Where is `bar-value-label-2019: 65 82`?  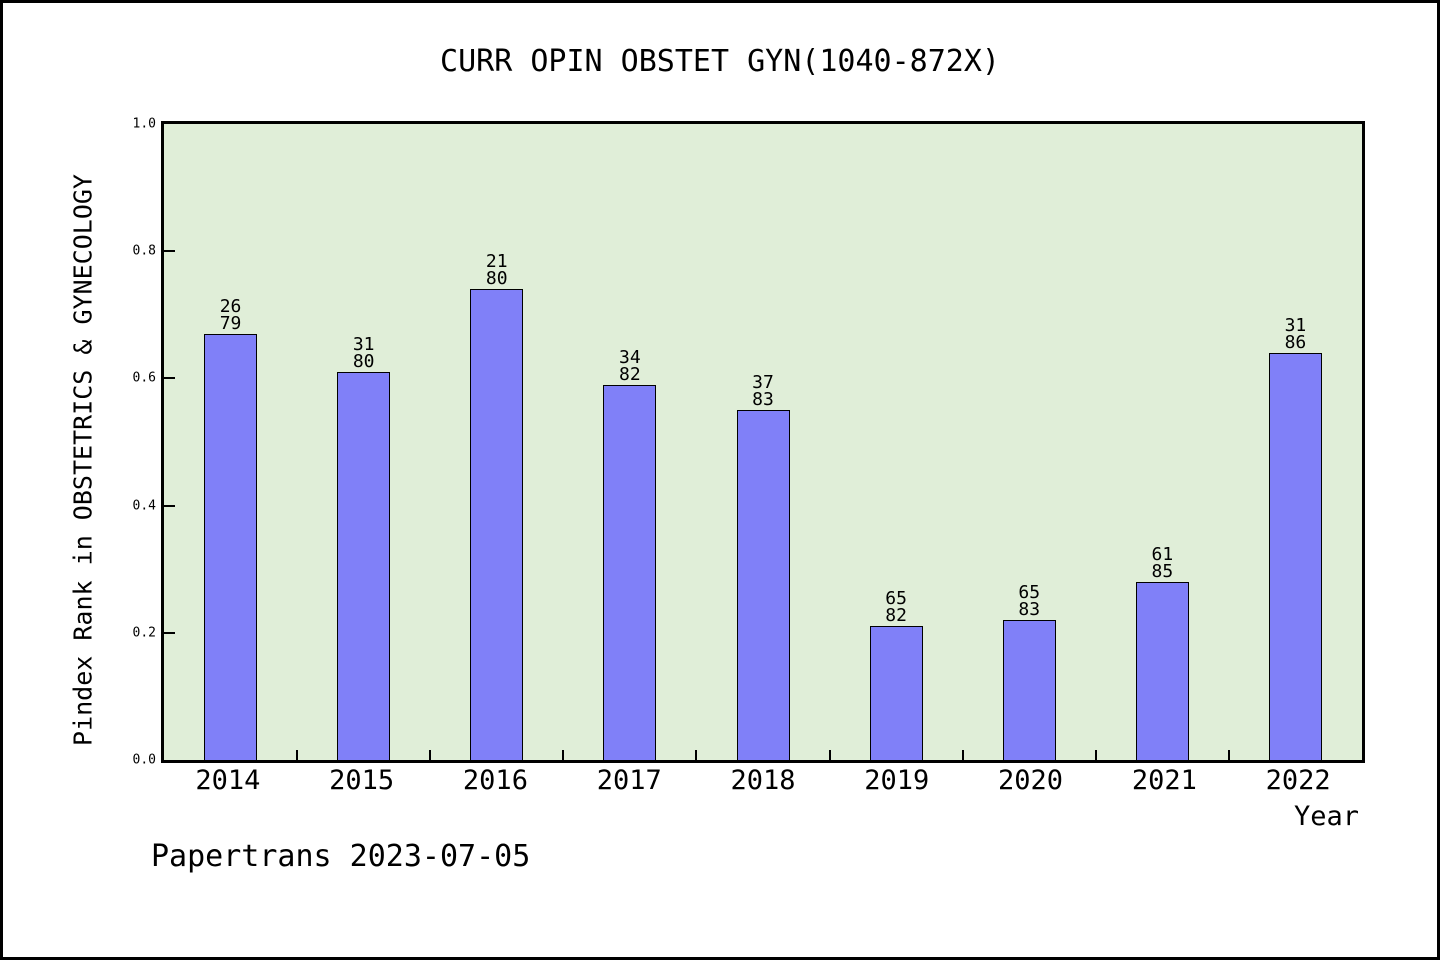 bar-value-label-2019: 65 82 is located at coordinates (896, 607).